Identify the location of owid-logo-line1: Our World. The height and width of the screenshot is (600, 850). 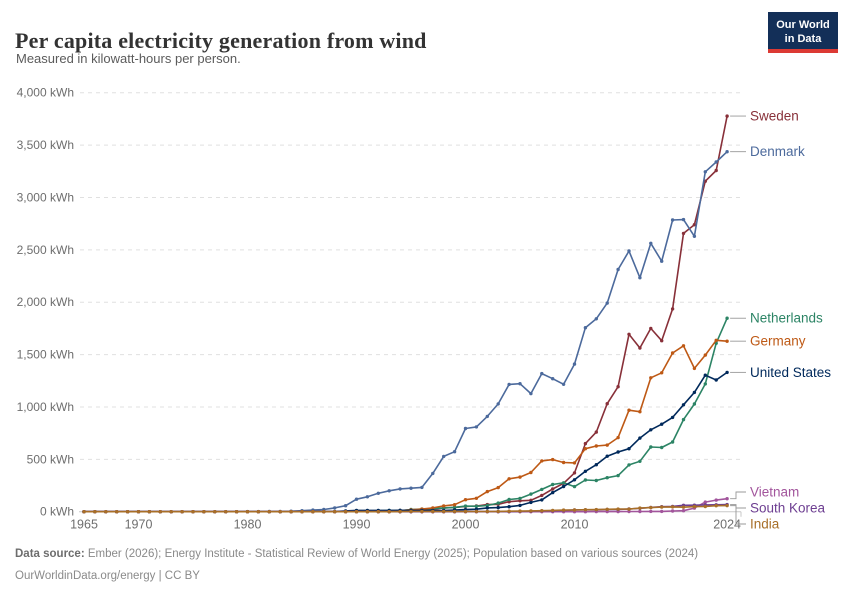
(803, 25).